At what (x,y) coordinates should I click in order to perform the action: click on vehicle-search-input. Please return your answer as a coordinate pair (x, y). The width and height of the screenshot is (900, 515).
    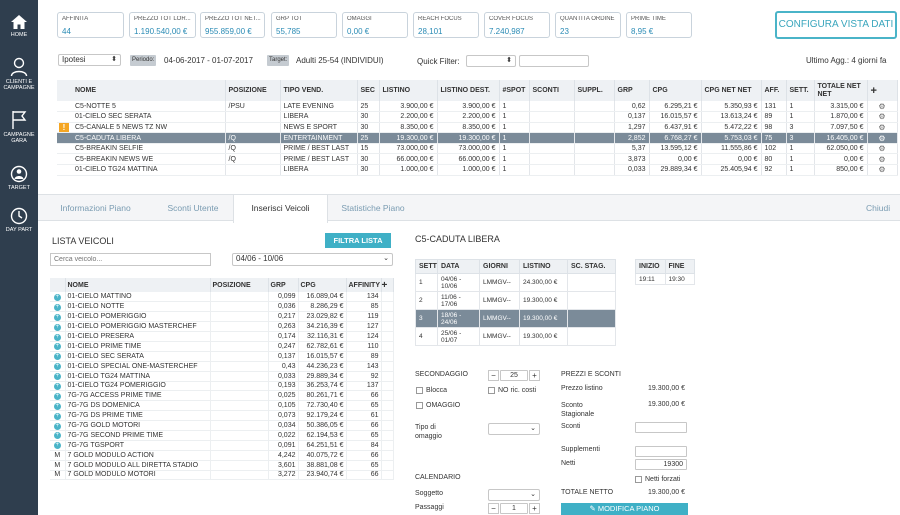
    Looking at the image, I should click on (130, 259).